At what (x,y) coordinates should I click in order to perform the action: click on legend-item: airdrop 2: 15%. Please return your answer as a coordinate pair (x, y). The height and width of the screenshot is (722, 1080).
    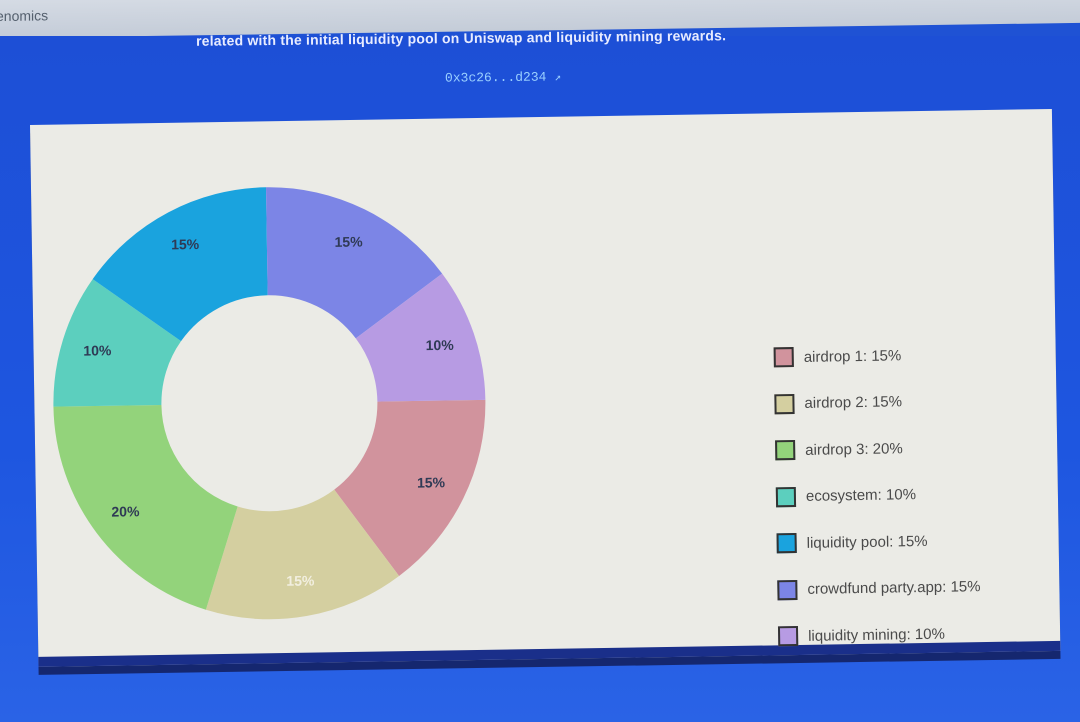
    Looking at the image, I should click on (876, 402).